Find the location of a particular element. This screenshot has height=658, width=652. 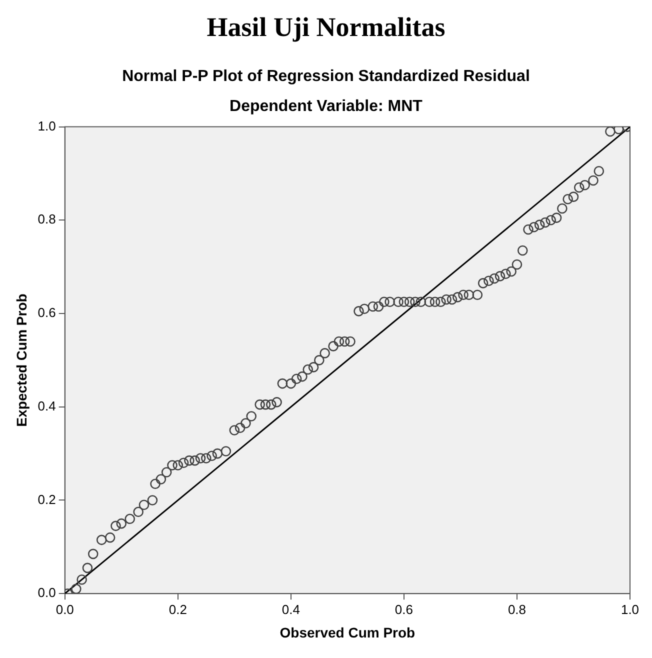

x-tick-label: 0.0 is located at coordinates (65, 609).